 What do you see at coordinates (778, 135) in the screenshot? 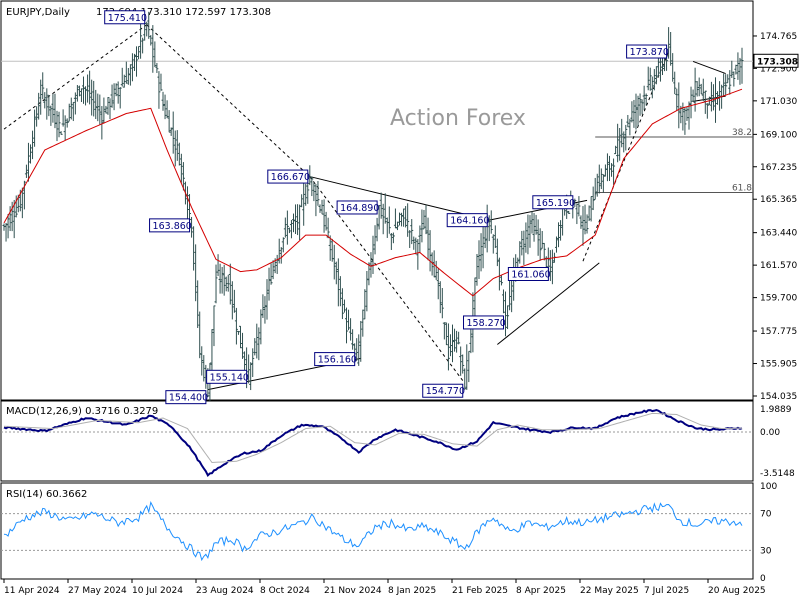
I see `price-tick-label: 169.100` at bounding box center [778, 135].